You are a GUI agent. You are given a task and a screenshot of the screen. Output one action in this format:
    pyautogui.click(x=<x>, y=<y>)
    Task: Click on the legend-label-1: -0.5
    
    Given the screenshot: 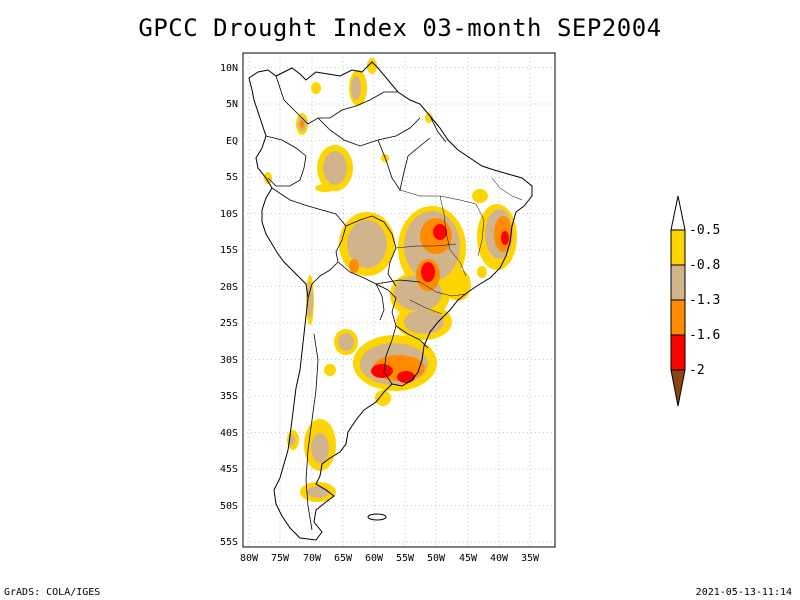 What is the action you would take?
    pyautogui.click(x=704, y=230)
    